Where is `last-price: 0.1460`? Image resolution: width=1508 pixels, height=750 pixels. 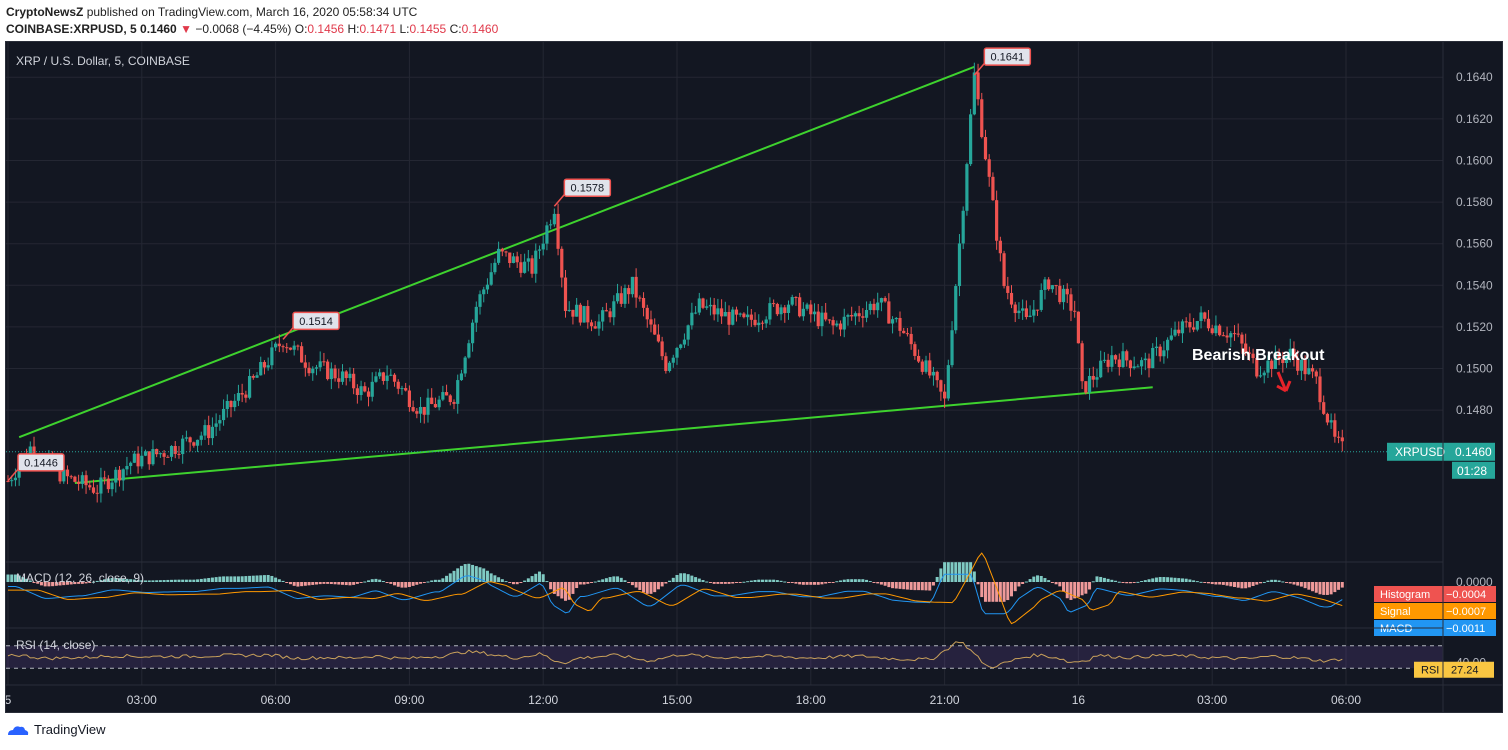 last-price: 0.1460 is located at coordinates (158, 29).